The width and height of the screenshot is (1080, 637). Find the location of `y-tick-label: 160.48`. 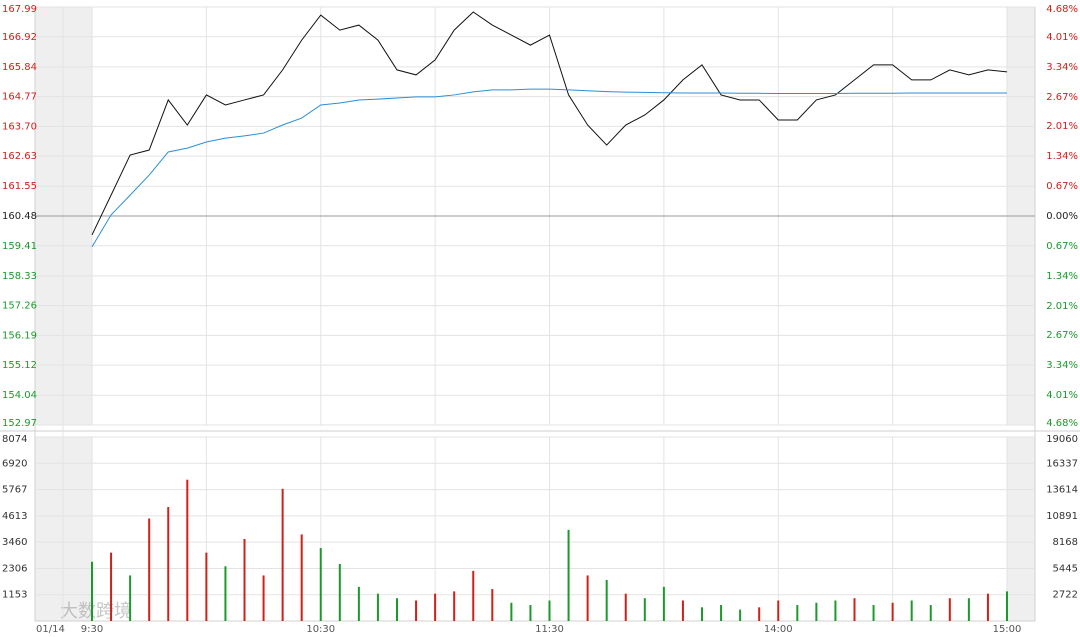

y-tick-label: 160.48 is located at coordinates (19, 216).